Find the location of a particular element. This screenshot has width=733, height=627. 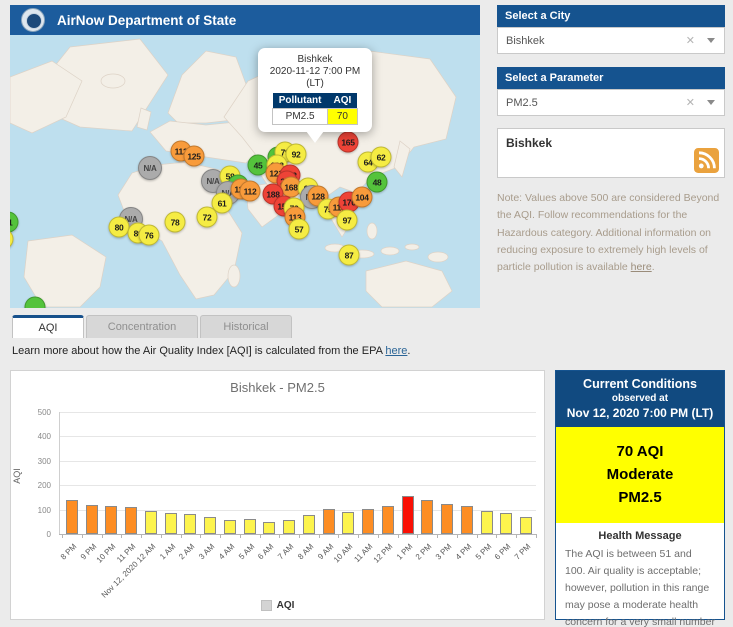

map-marker: 125 is located at coordinates (194, 156).